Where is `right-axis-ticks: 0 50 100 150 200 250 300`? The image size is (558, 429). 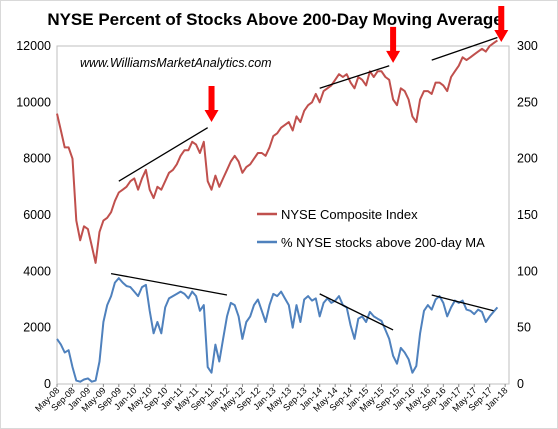
right-axis-ticks: 0 50 100 150 200 250 300 is located at coordinates (527, 215).